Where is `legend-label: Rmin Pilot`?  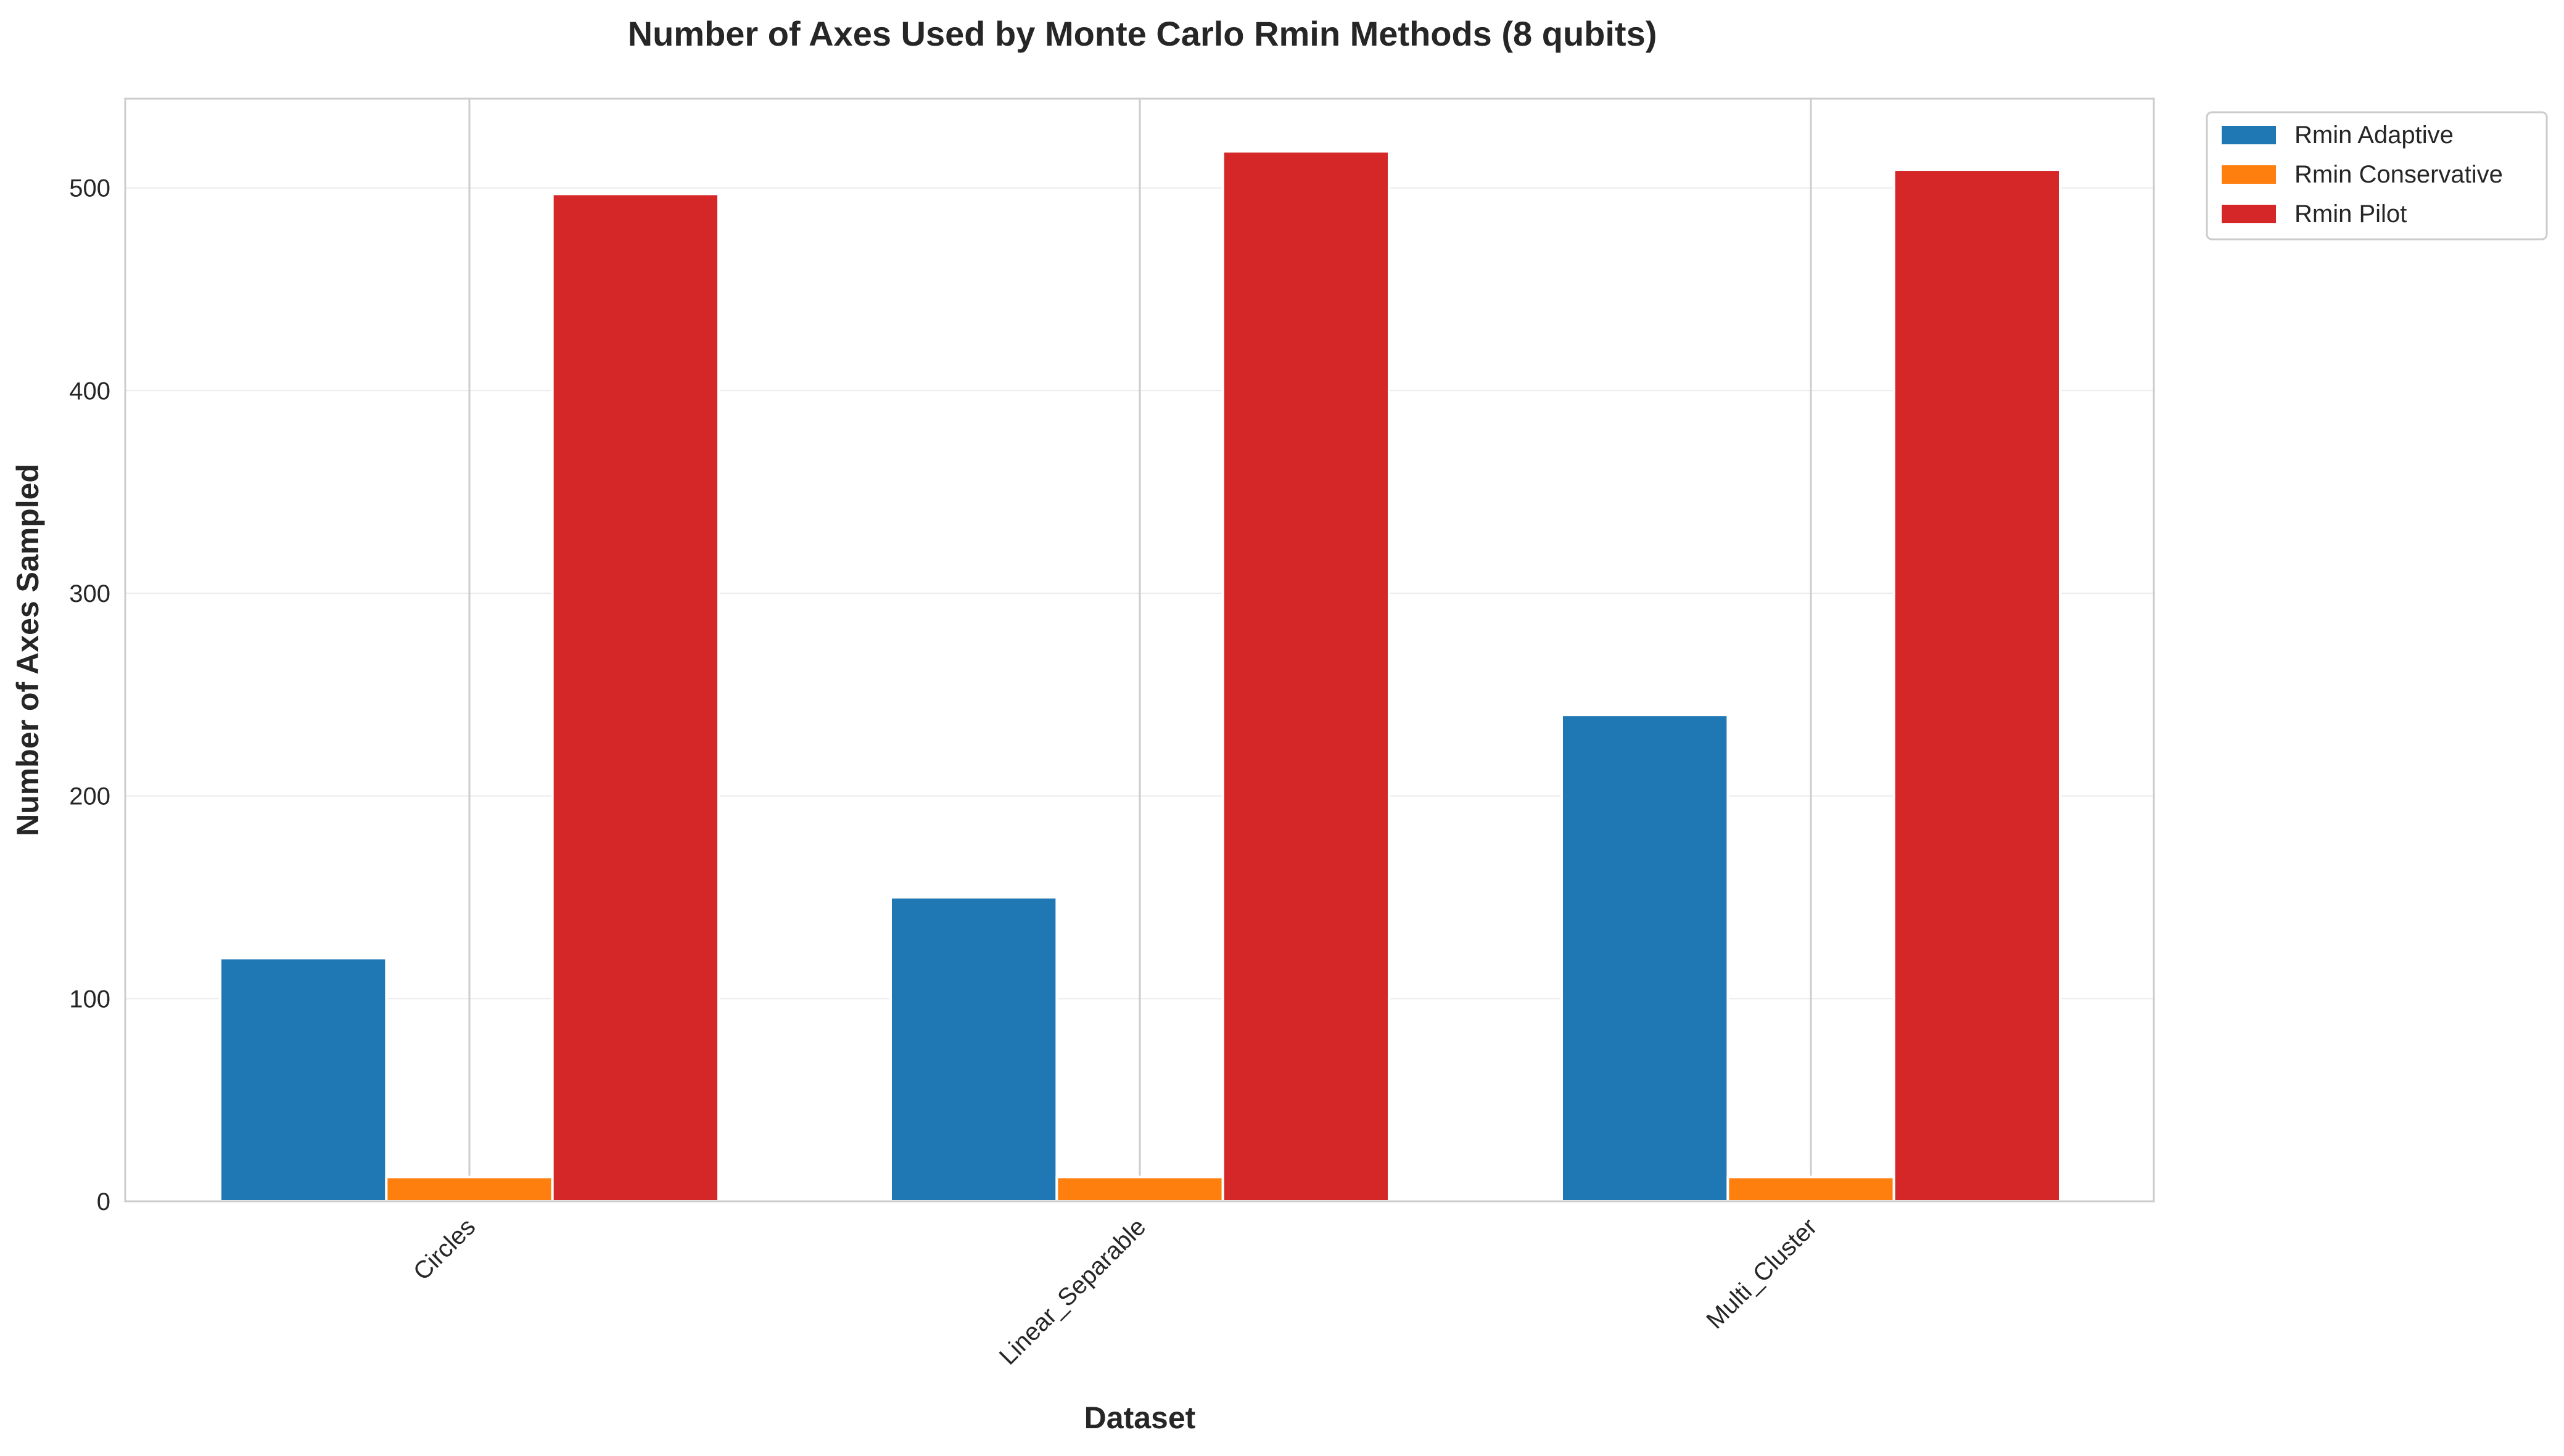
legend-label: Rmin Pilot is located at coordinates (2350, 214).